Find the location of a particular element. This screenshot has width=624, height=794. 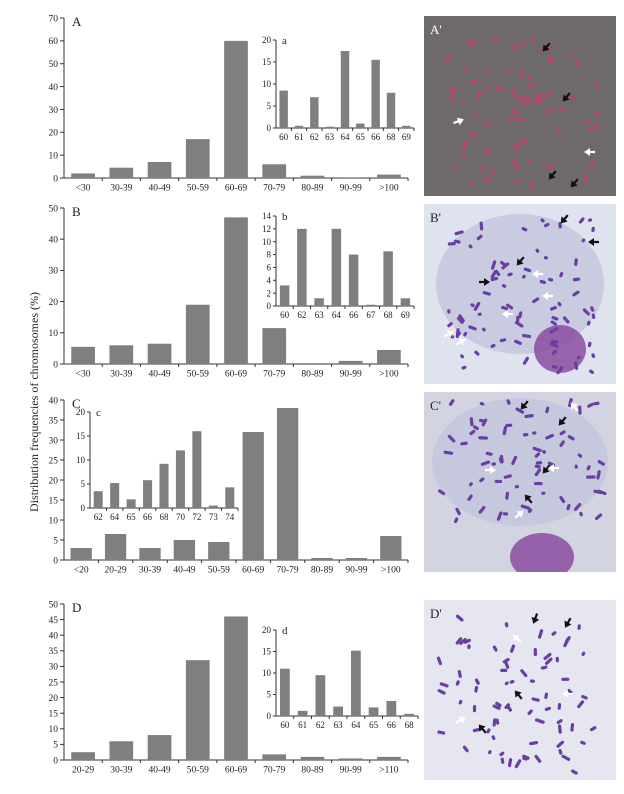

panel-label: D is located at coordinates (76, 607).